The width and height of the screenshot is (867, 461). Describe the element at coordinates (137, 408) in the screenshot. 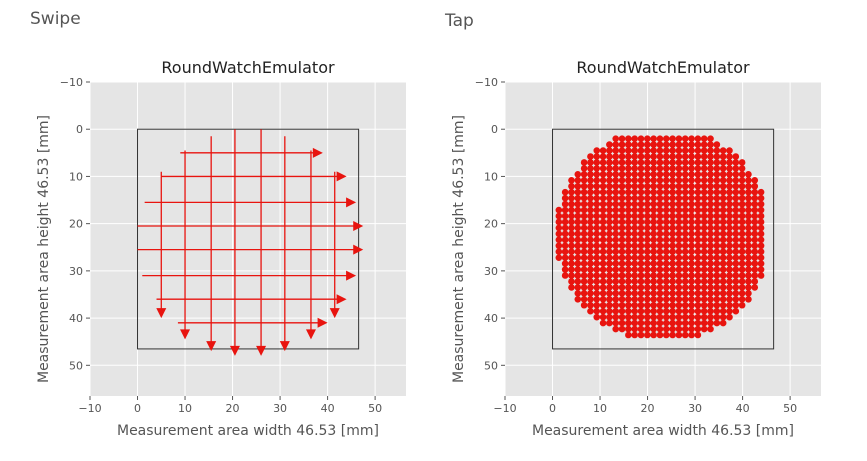

I see `x-tick-label: 0` at that location.